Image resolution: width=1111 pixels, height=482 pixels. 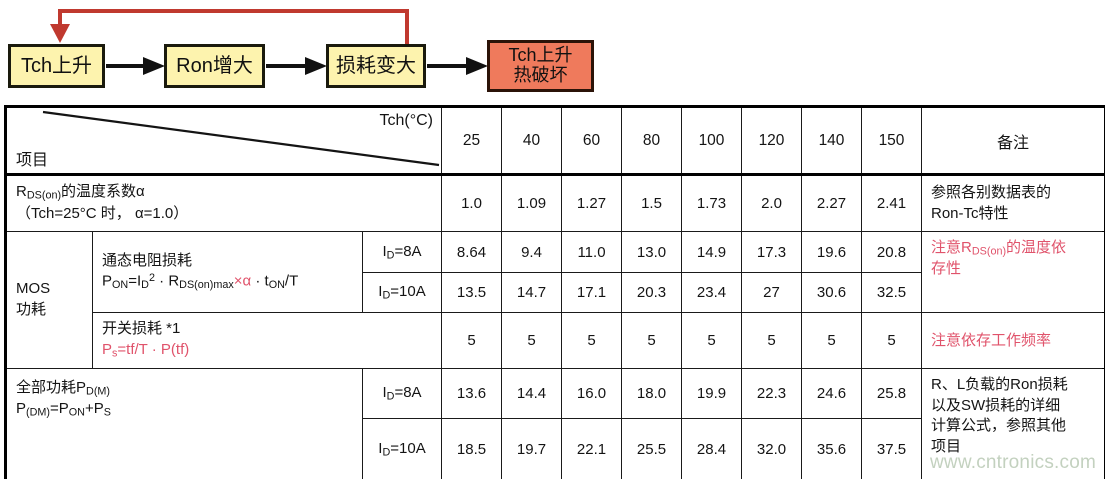 What do you see at coordinates (831, 140) in the screenshot?
I see `header-temp-140: 140` at bounding box center [831, 140].